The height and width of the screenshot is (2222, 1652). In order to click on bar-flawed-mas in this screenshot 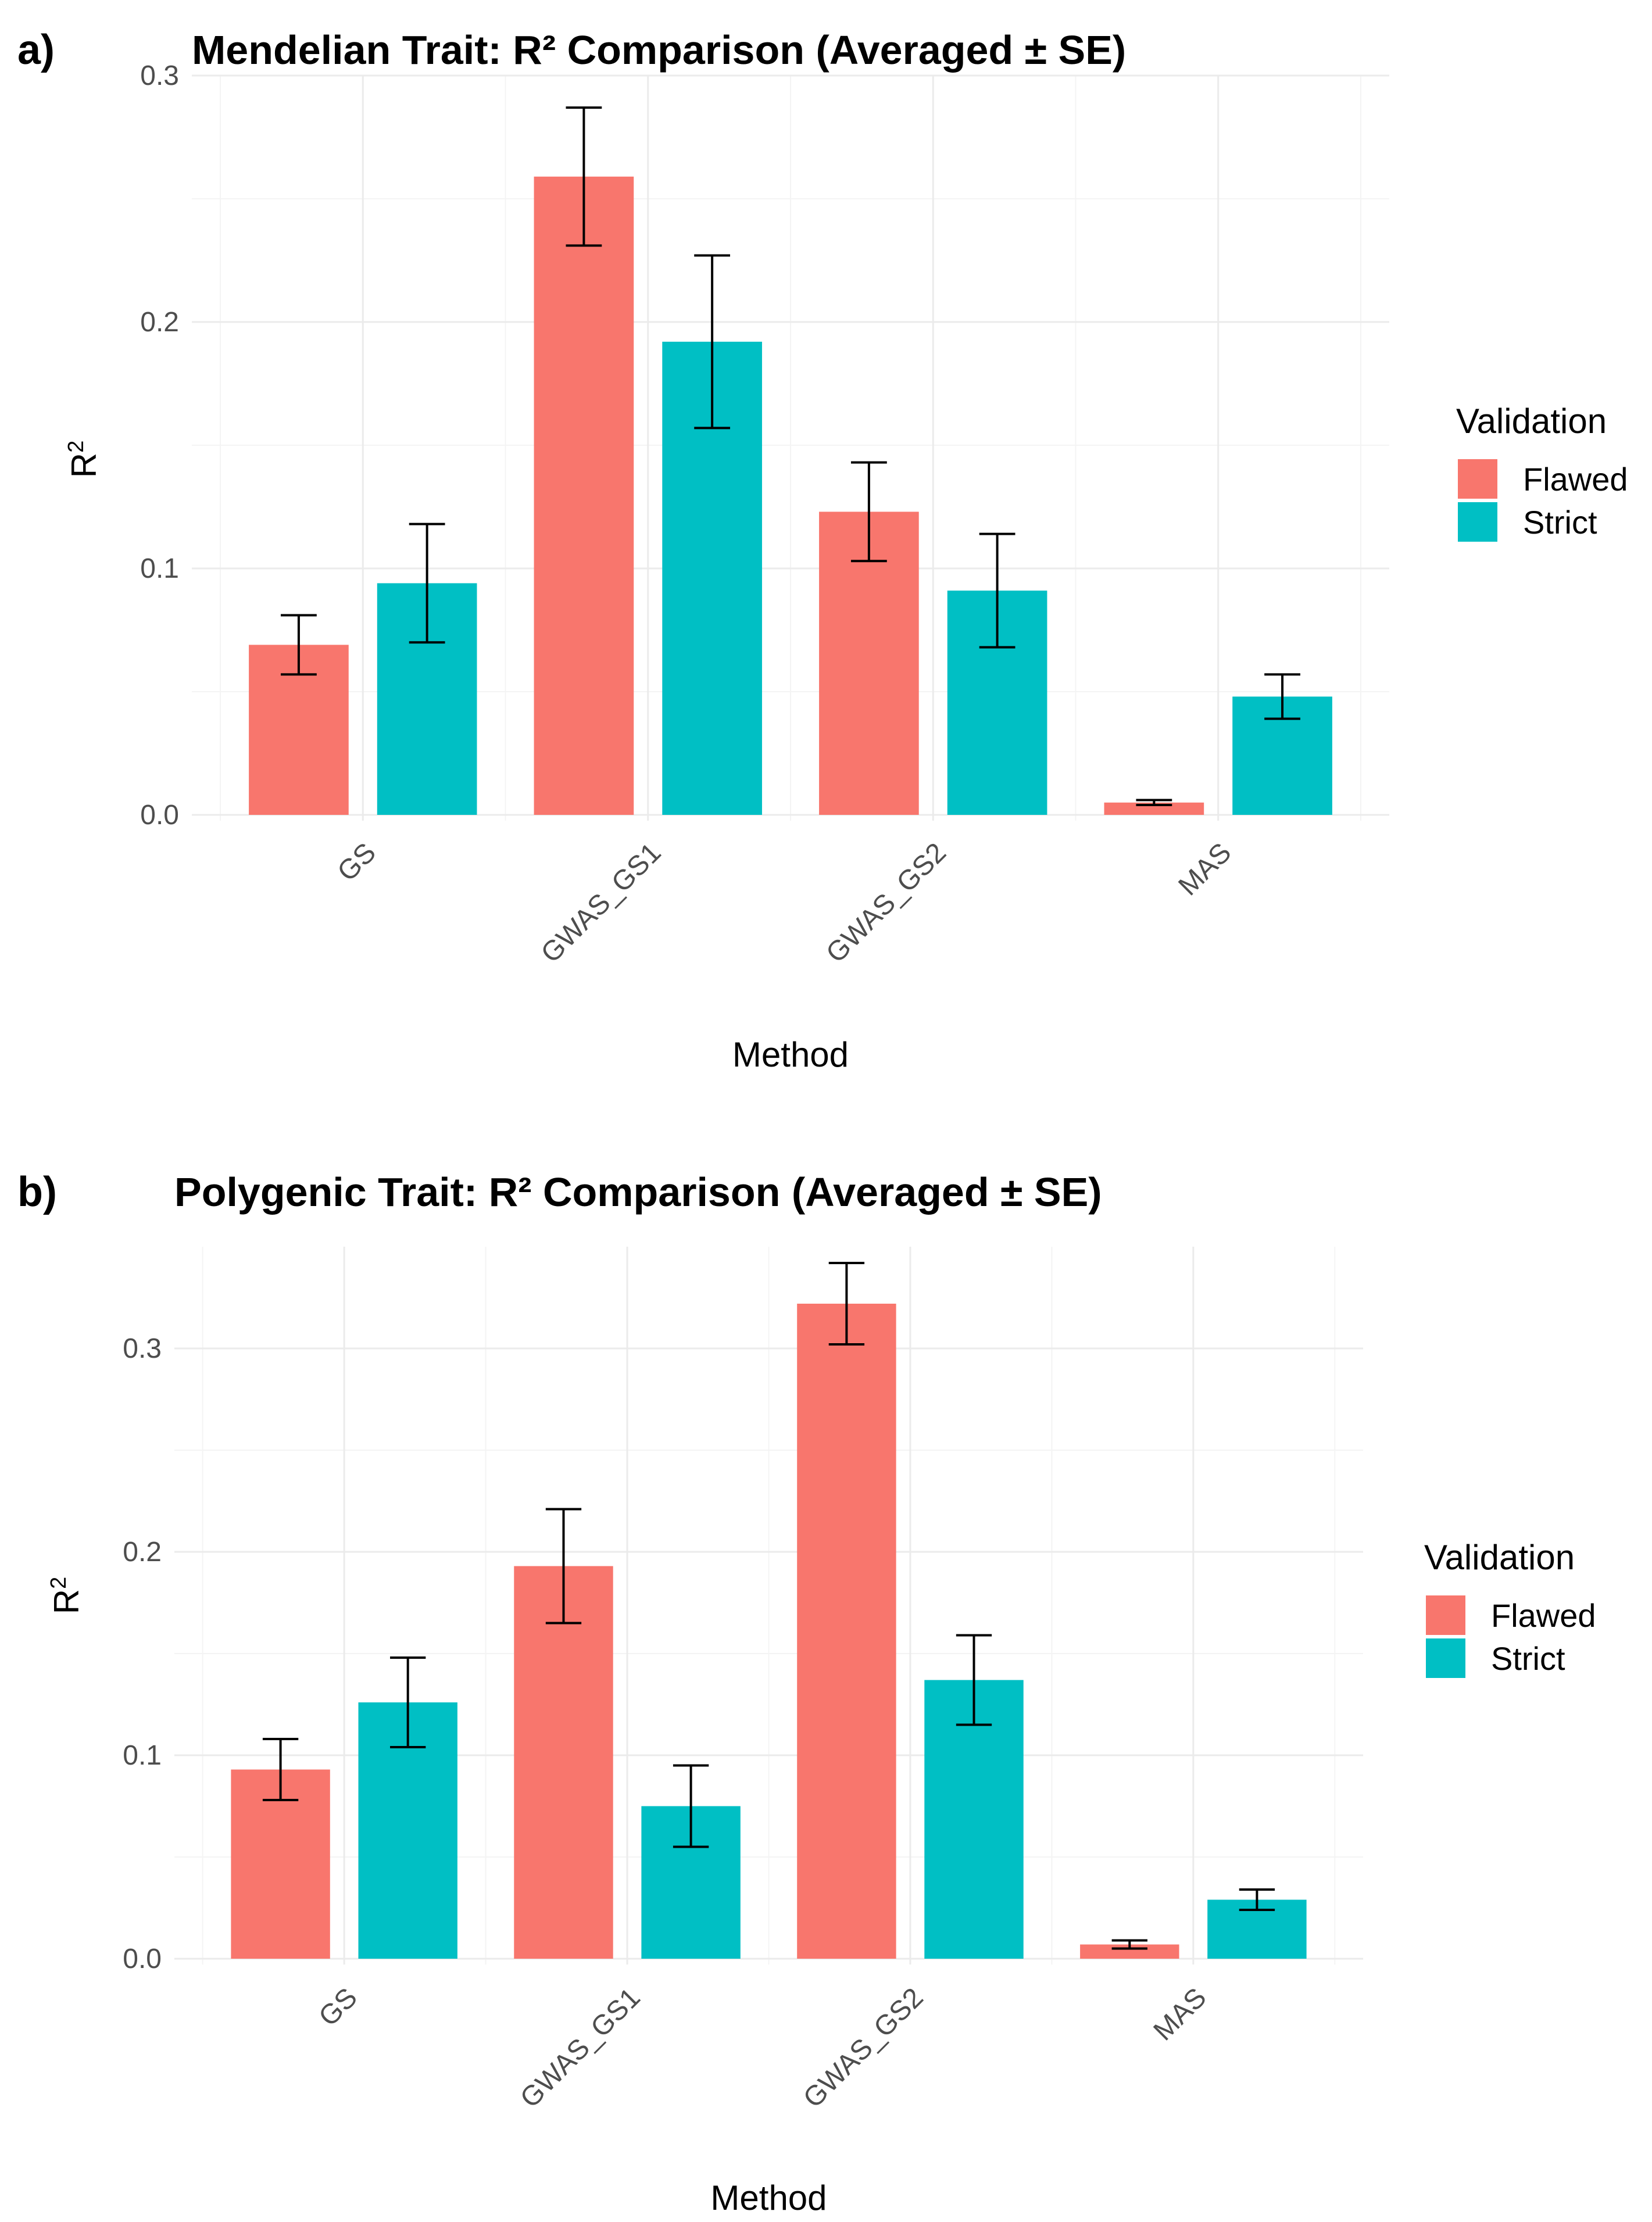, I will do `click(1154, 808)`.